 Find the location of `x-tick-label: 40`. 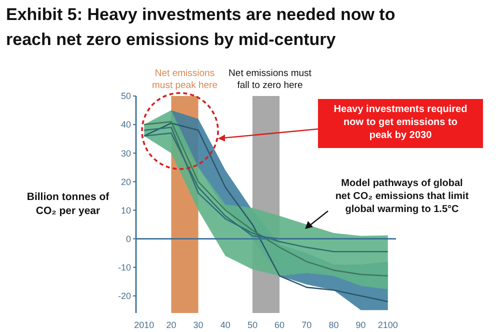

x-tick-label: 40 is located at coordinates (225, 325).